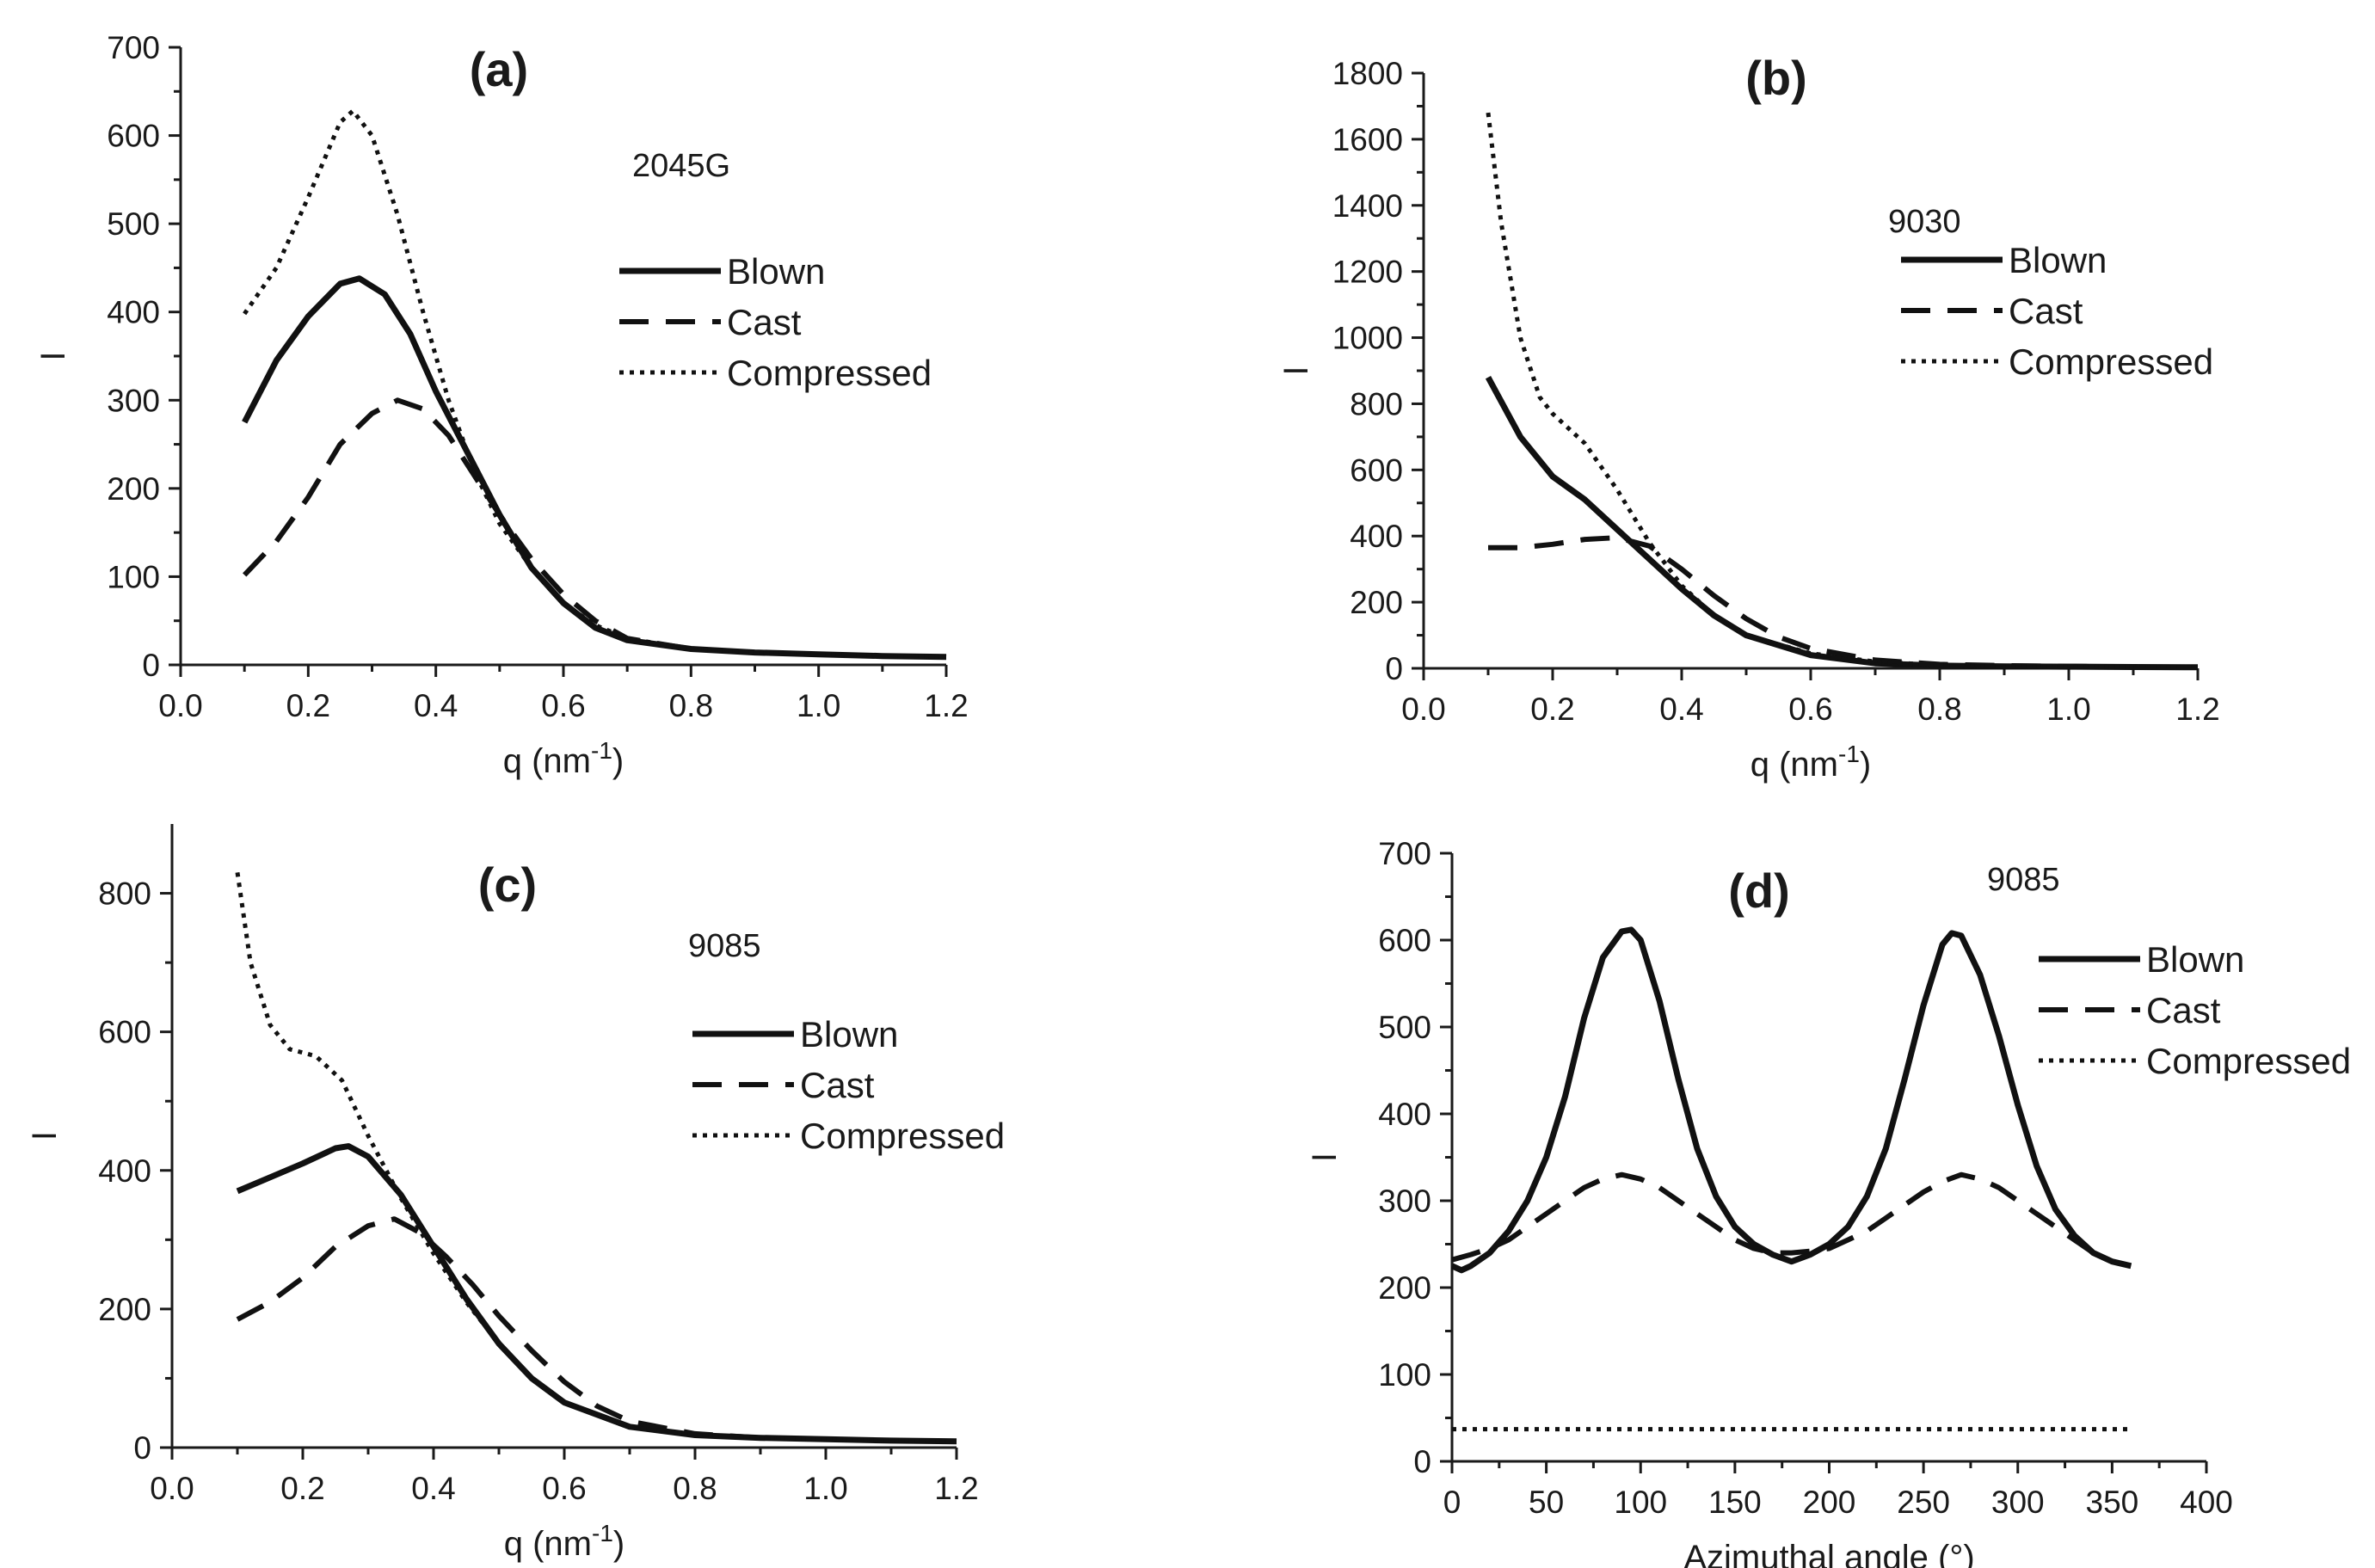 The image size is (2375, 1568). What do you see at coordinates (1735, 1502) in the screenshot?
I see `x-tick-label: 150` at bounding box center [1735, 1502].